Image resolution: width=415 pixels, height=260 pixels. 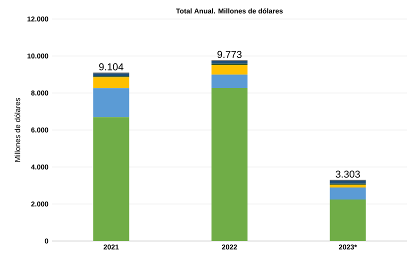 What do you see at coordinates (229, 54) in the screenshot?
I see `total-label: 9.773` at bounding box center [229, 54].